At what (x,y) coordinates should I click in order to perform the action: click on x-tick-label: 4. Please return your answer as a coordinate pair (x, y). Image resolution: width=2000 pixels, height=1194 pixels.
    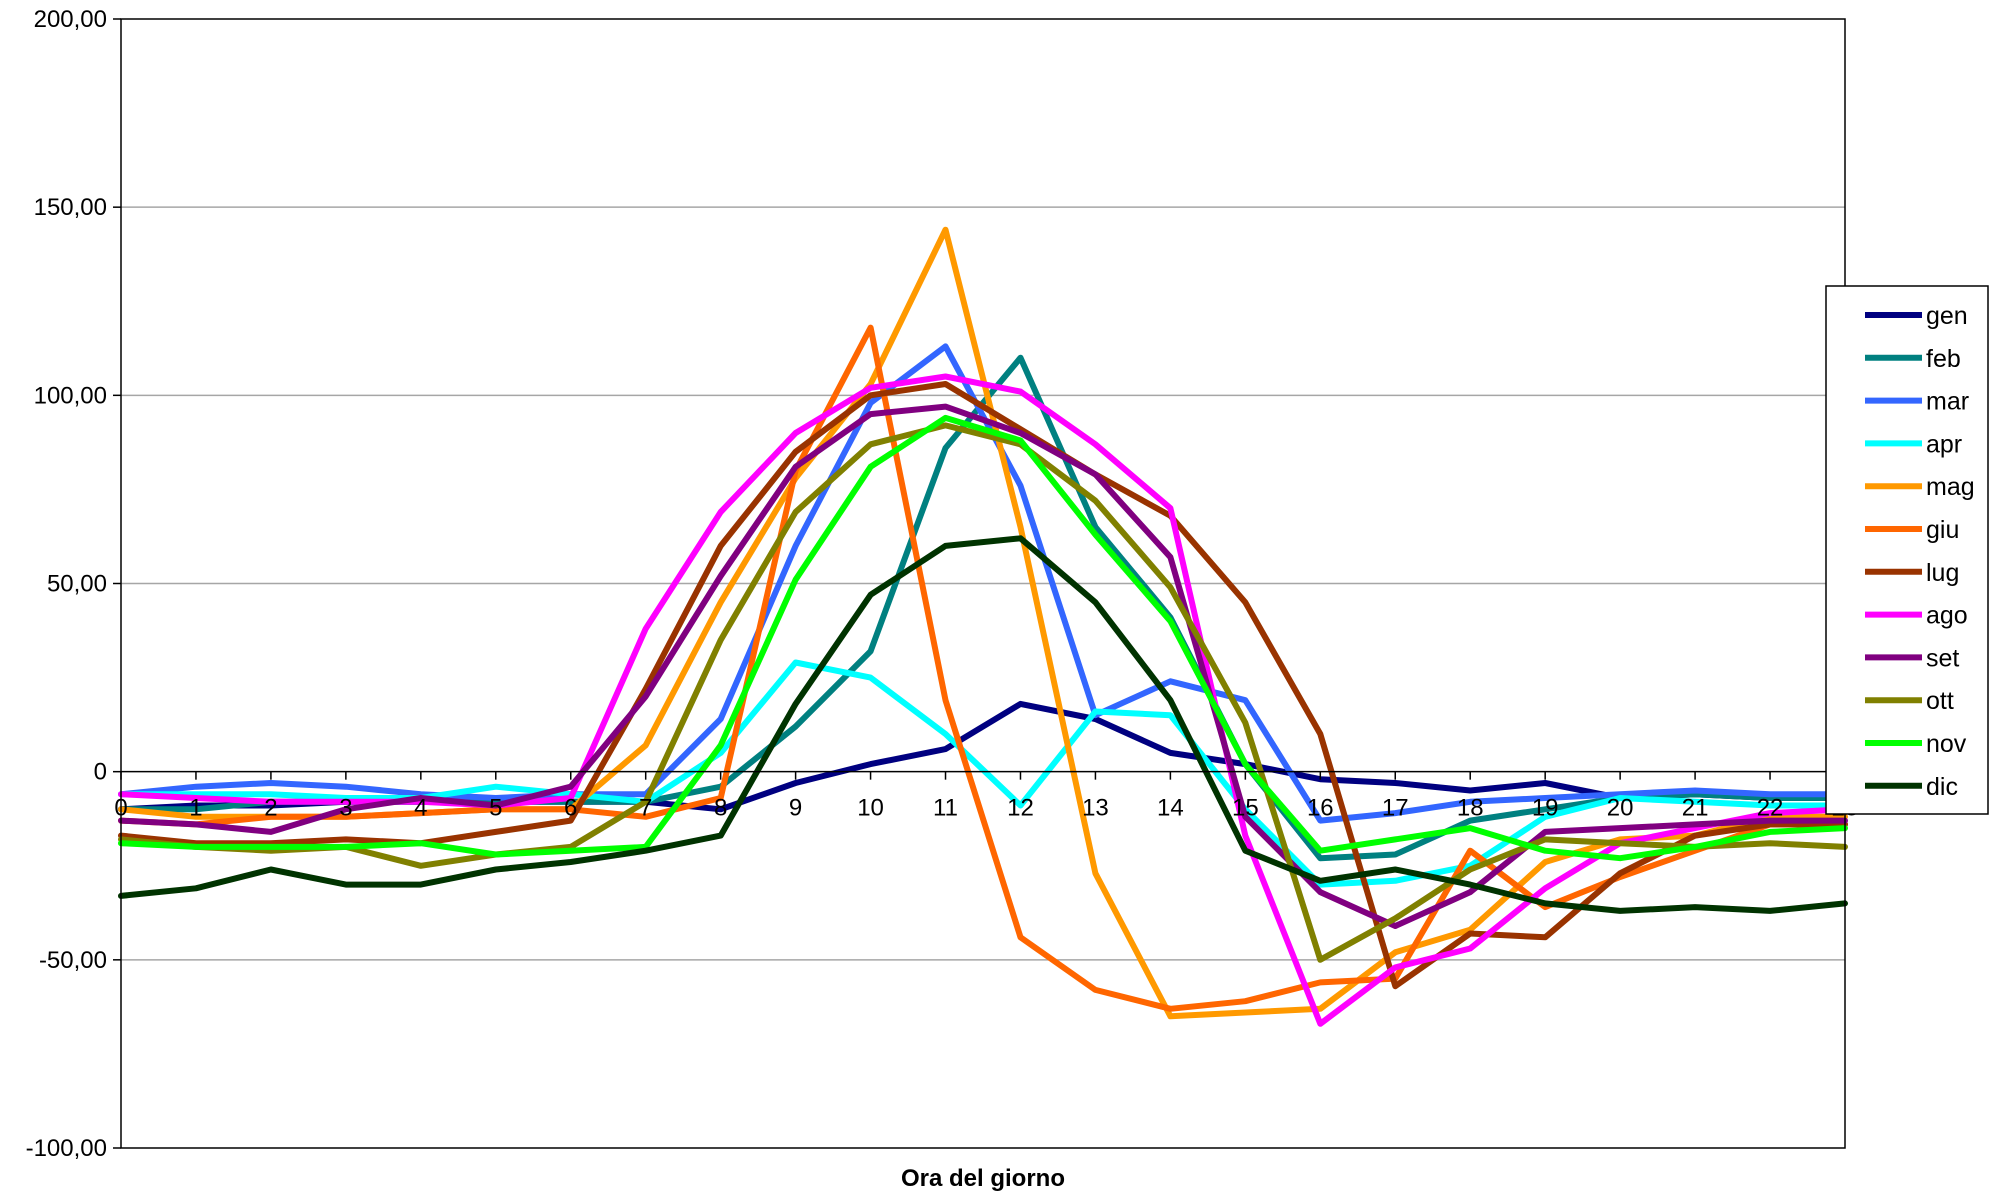
    Looking at the image, I should click on (420, 808).